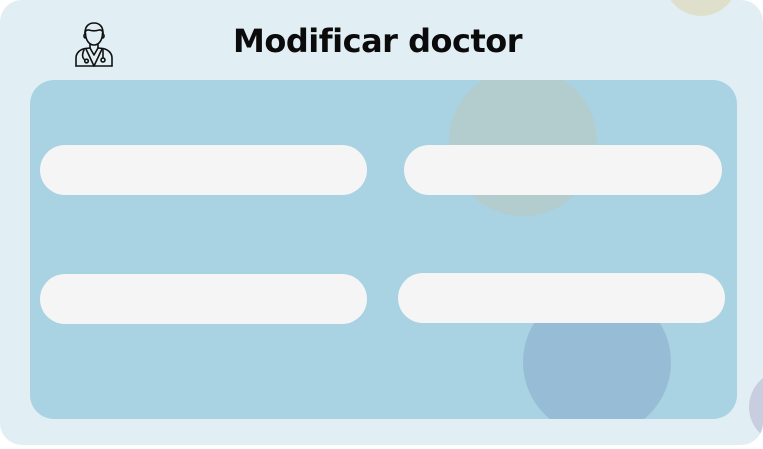 The height and width of the screenshot is (449, 763). I want to click on page-title: Modificar doctor, so click(378, 41).